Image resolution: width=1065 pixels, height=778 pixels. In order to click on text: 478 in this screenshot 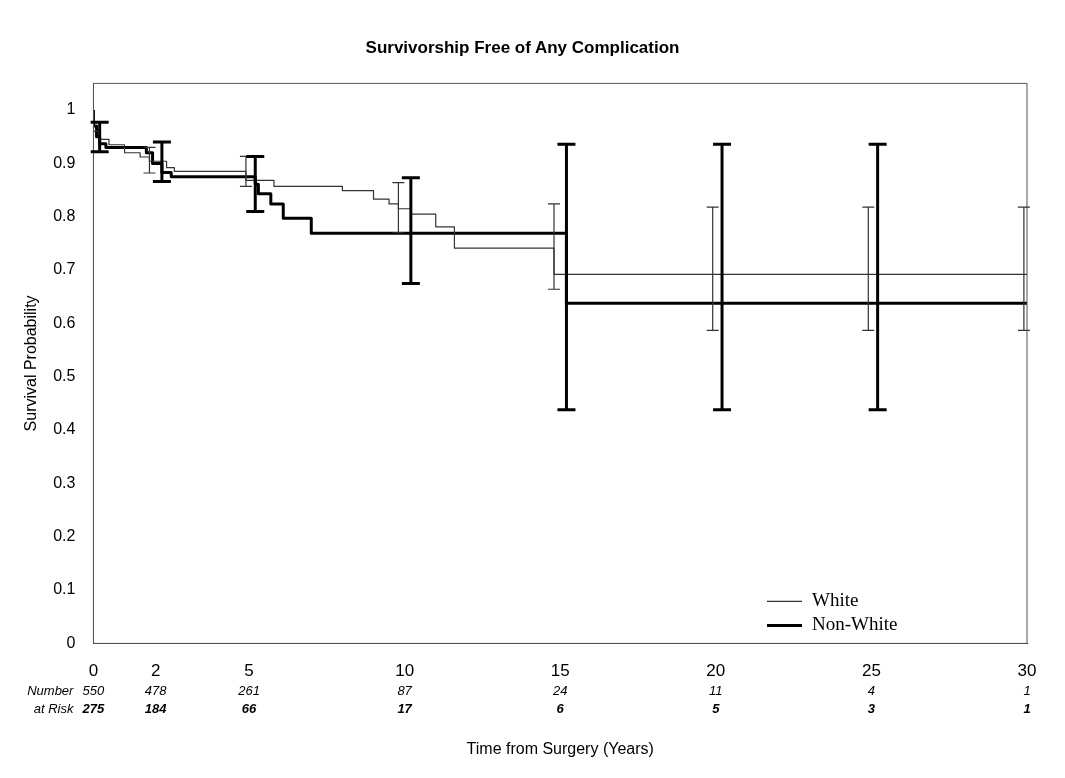, I will do `click(156, 691)`.